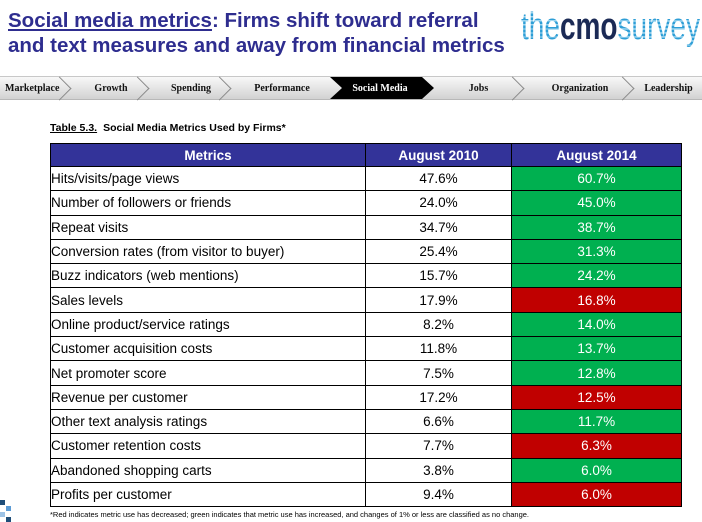  What do you see at coordinates (438, 373) in the screenshot?
I see `value-2010: 7.5%` at bounding box center [438, 373].